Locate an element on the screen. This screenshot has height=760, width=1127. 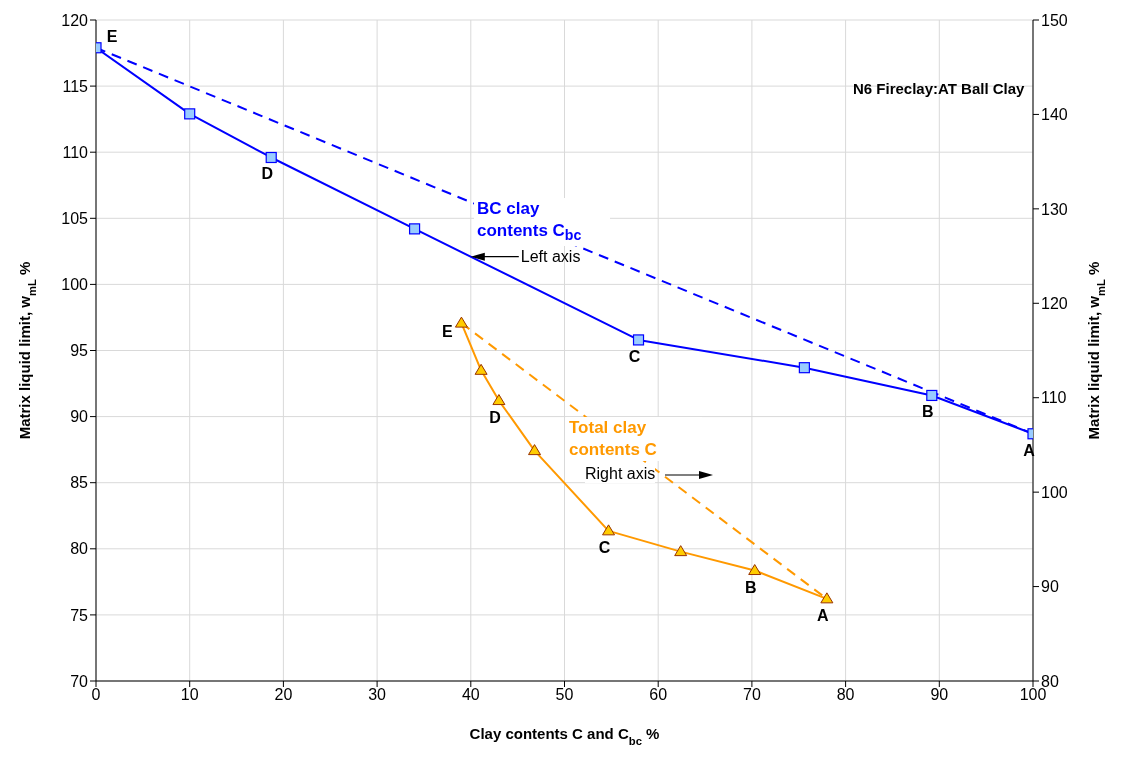
y-tick-label: 85 is located at coordinates (79, 483).